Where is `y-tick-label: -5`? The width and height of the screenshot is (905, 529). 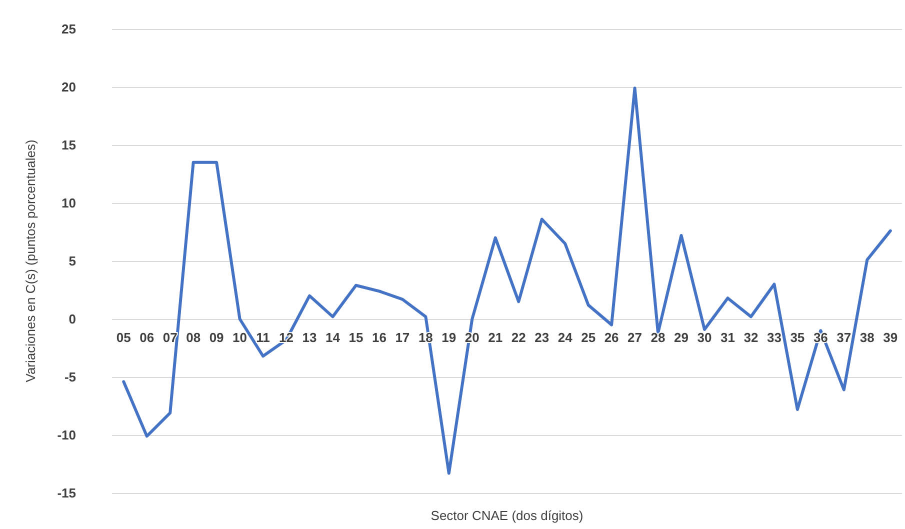 y-tick-label: -5 is located at coordinates (70, 377).